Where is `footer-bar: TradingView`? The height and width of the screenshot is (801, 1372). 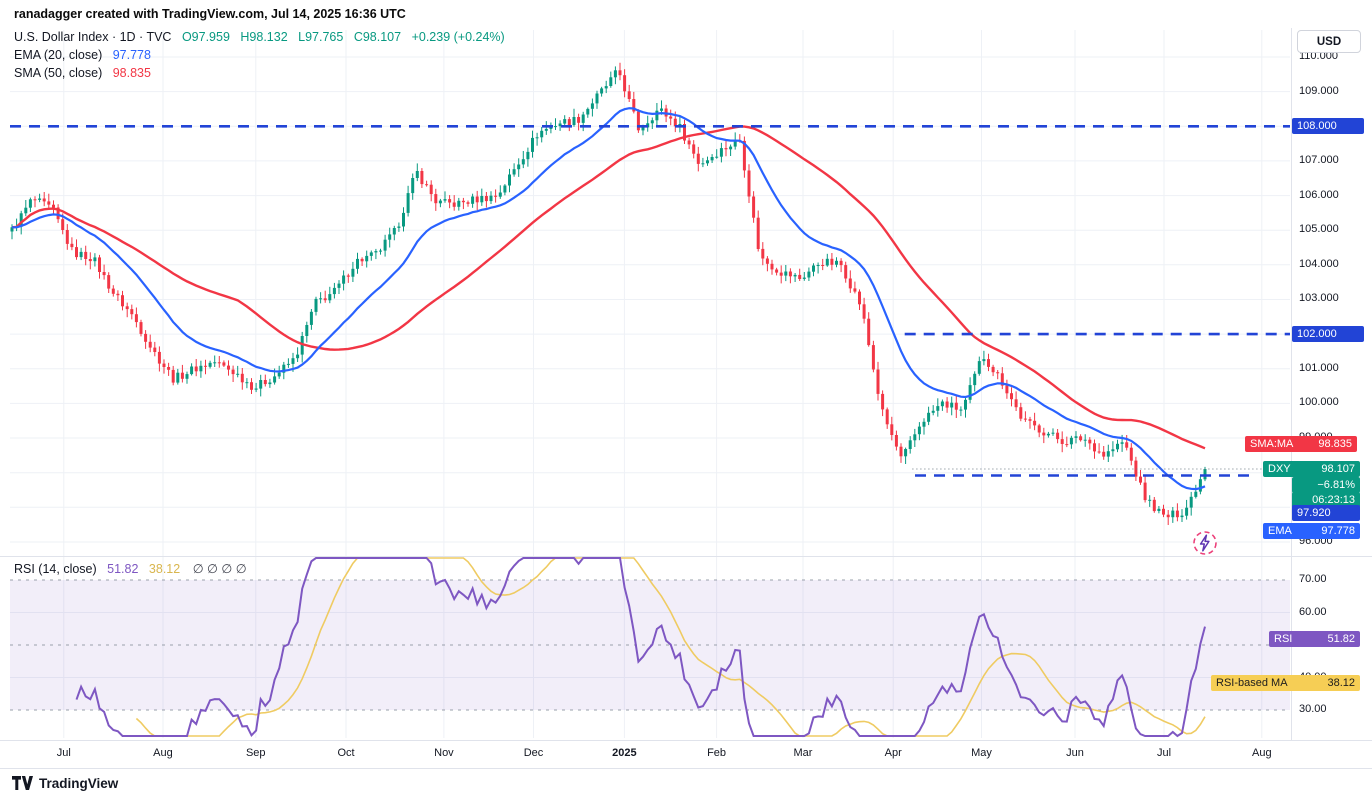 footer-bar: TradingView is located at coordinates (686, 785).